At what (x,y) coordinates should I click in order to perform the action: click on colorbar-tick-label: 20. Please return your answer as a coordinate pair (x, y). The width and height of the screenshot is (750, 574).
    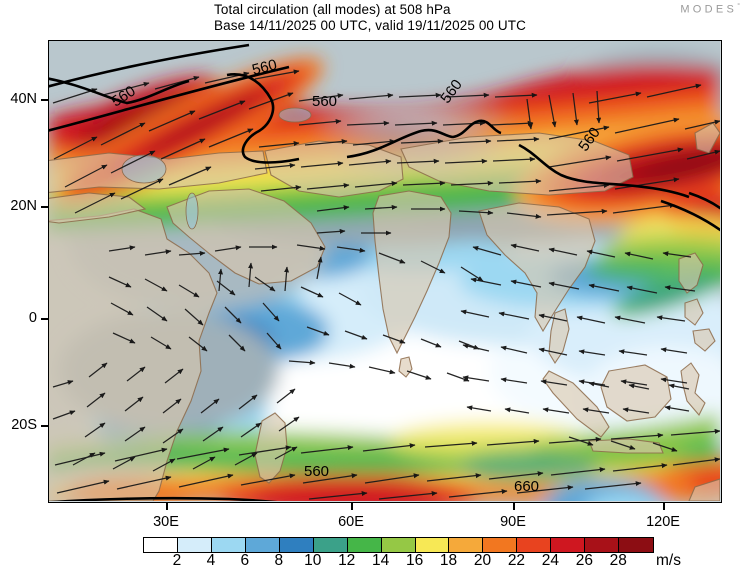
    Looking at the image, I should click on (482, 560).